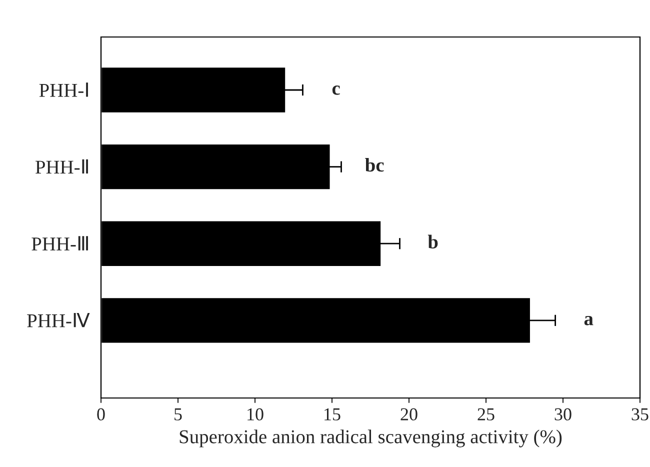 The height and width of the screenshot is (467, 650). I want to click on x-tick-label: 25, so click(486, 414).